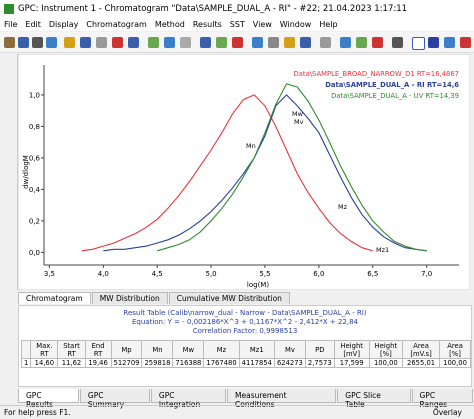  What do you see at coordinates (188, 399) in the screenshot?
I see `result-tab: GPC Integration` at bounding box center [188, 399].